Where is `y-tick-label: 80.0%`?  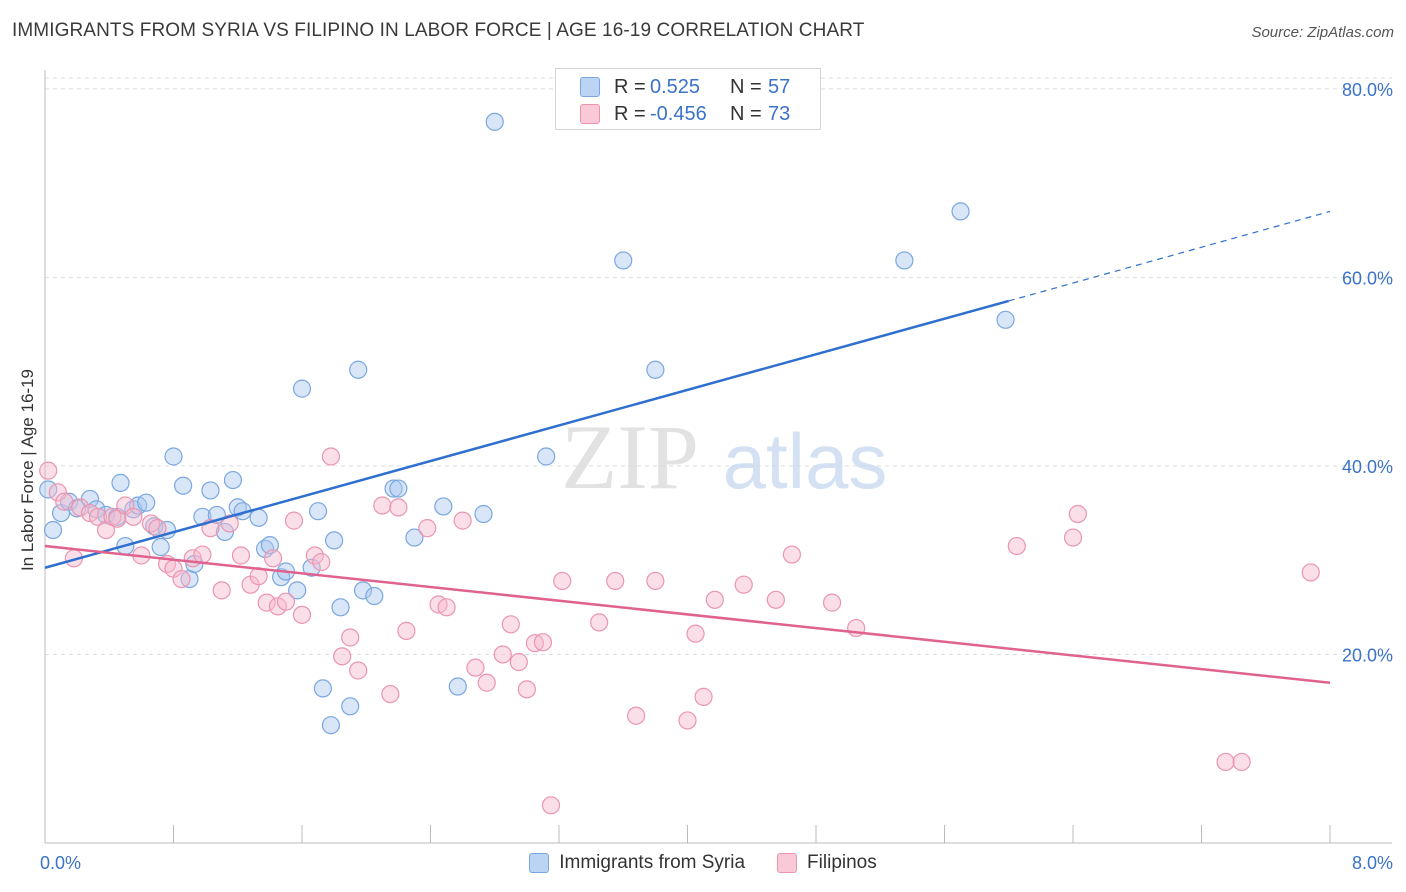
y-tick-label: 80.0% is located at coordinates (1367, 90).